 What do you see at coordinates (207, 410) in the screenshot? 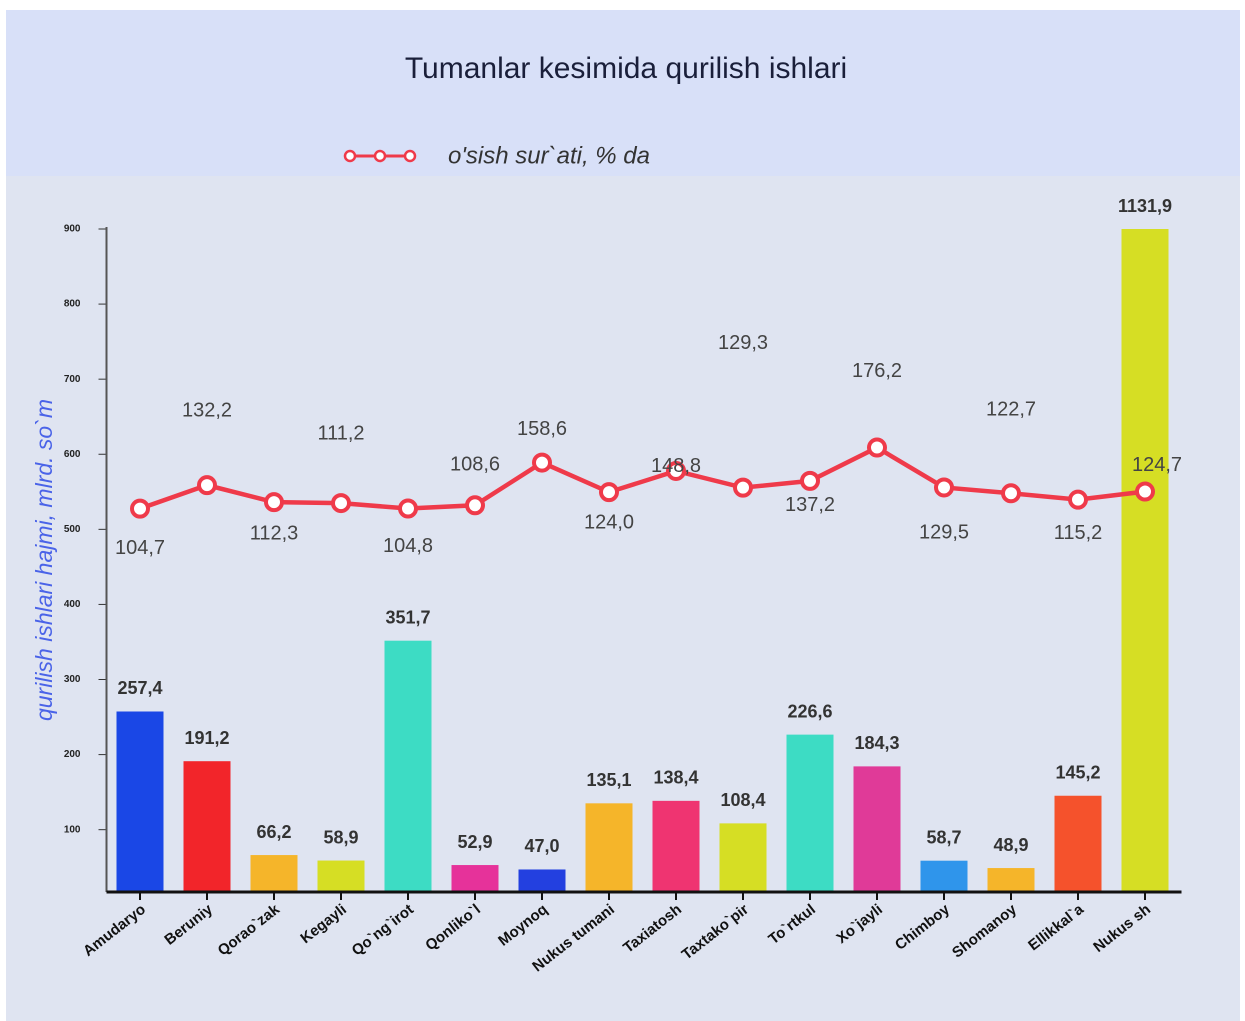
I see `line-value-label: 132,2` at bounding box center [207, 410].